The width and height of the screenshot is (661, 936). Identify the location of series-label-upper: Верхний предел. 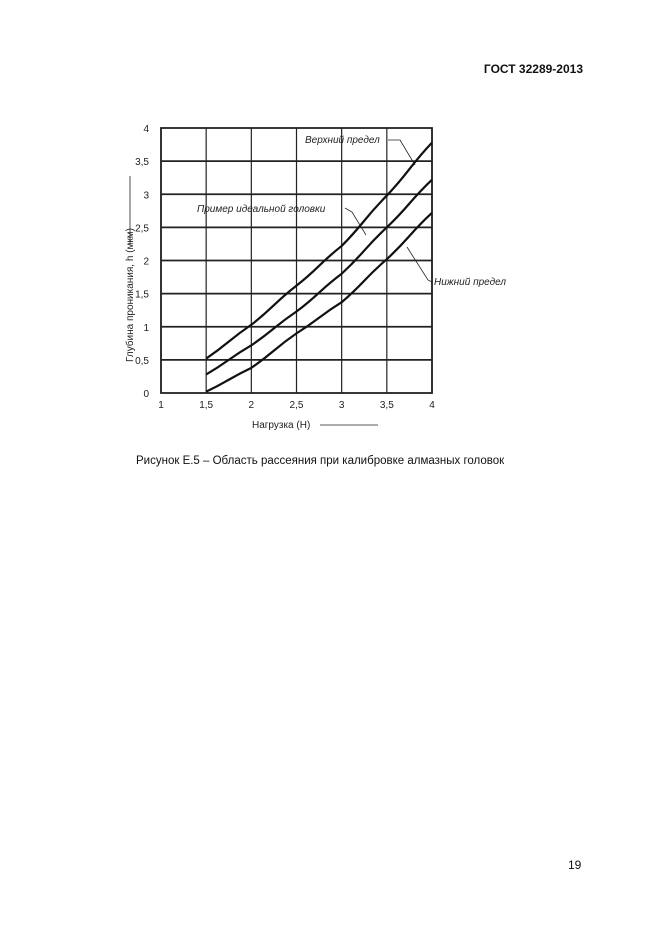
(342, 140).